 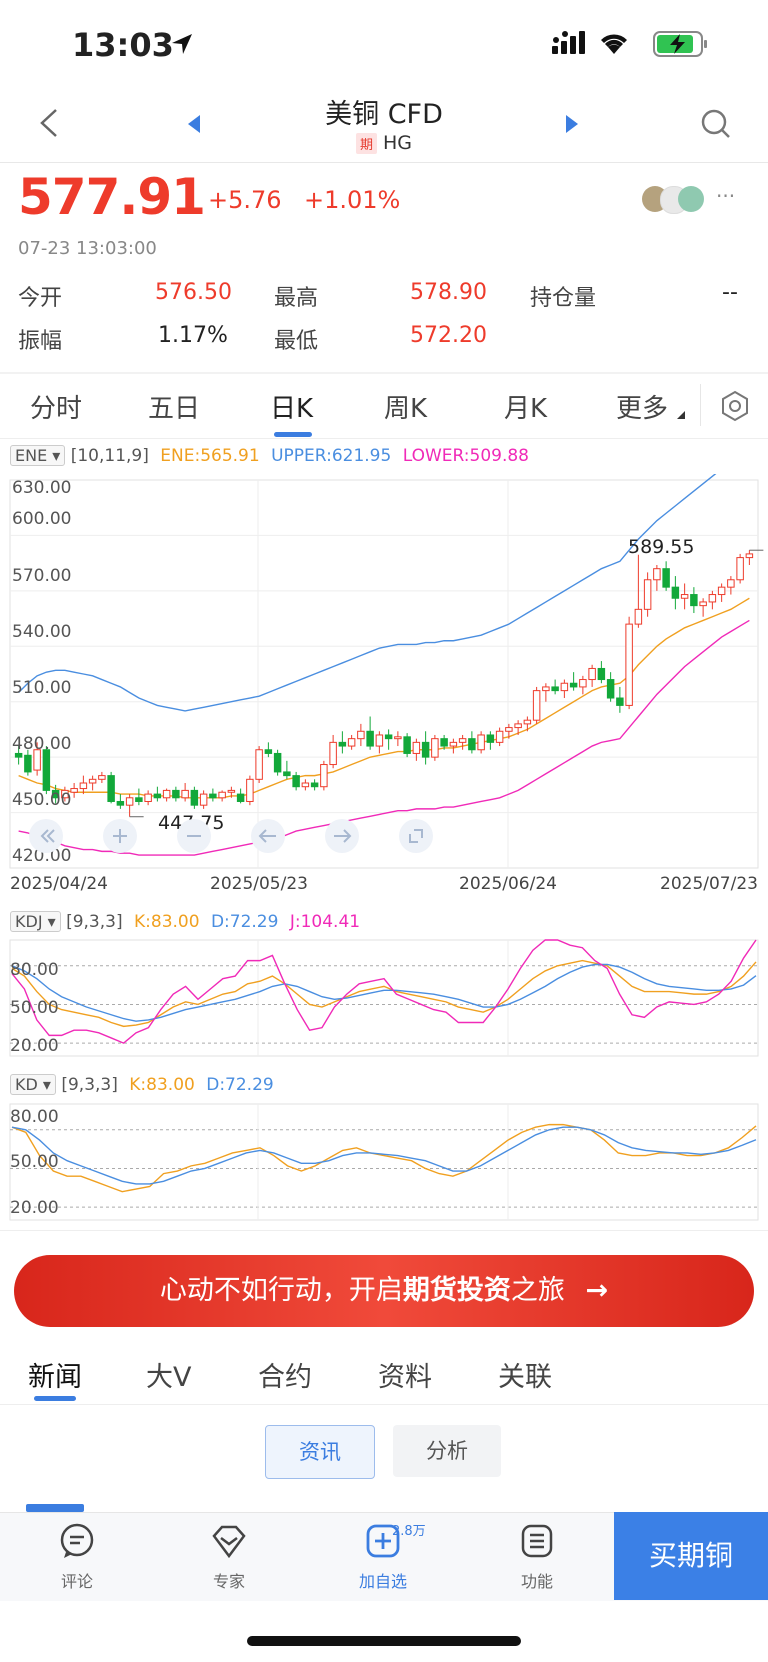 What do you see at coordinates (447, 1451) in the screenshot?
I see `pill-analysis: 分析` at bounding box center [447, 1451].